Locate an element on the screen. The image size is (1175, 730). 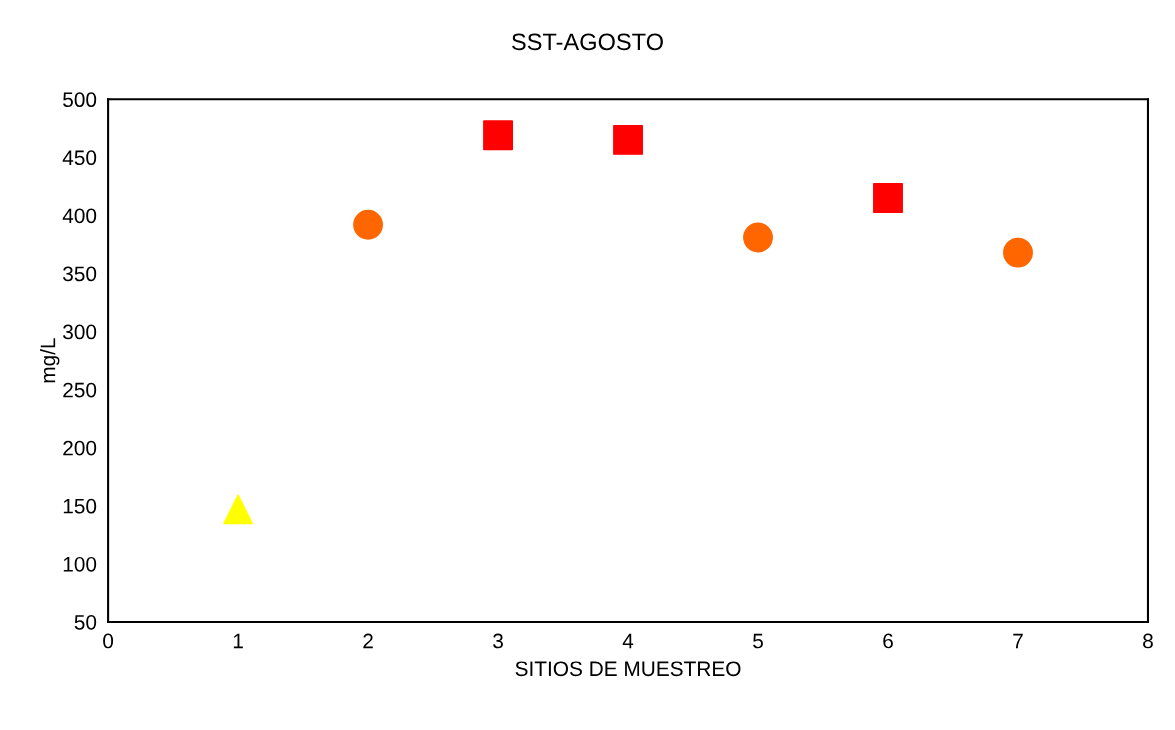
y-tick-label: 50 is located at coordinates (85, 622).